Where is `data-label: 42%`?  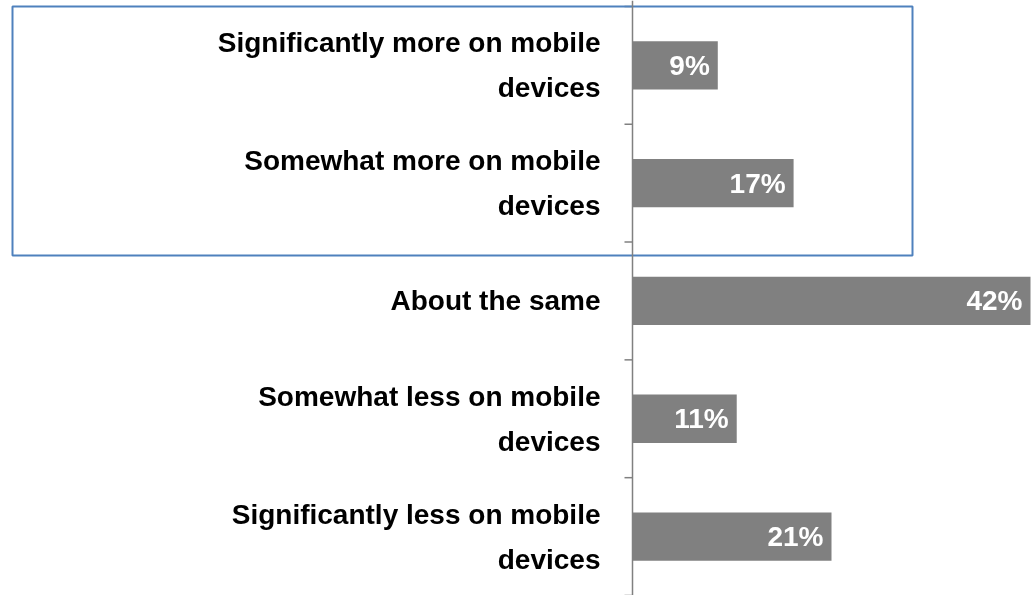
data-label: 42% is located at coordinates (994, 301).